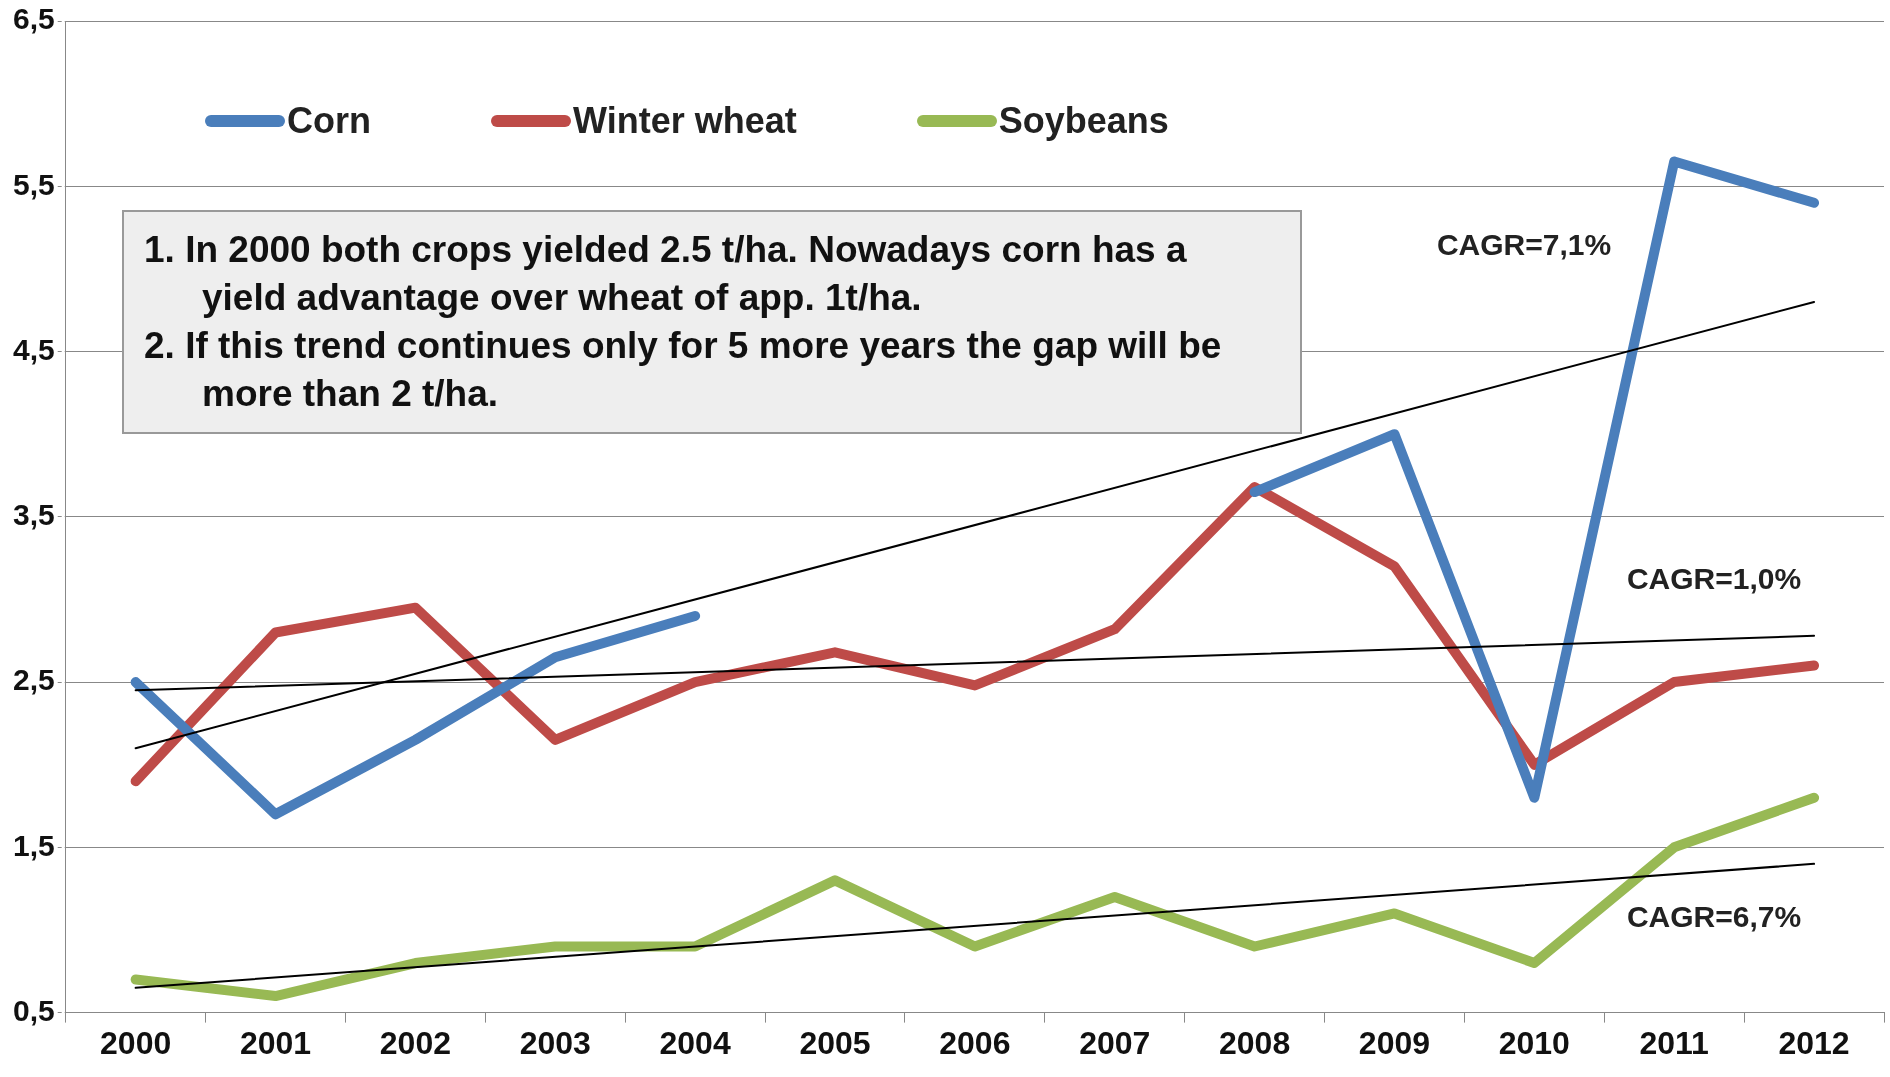 This screenshot has width=1890, height=1077. I want to click on y-tick-label: 0,5, so click(33, 1010).